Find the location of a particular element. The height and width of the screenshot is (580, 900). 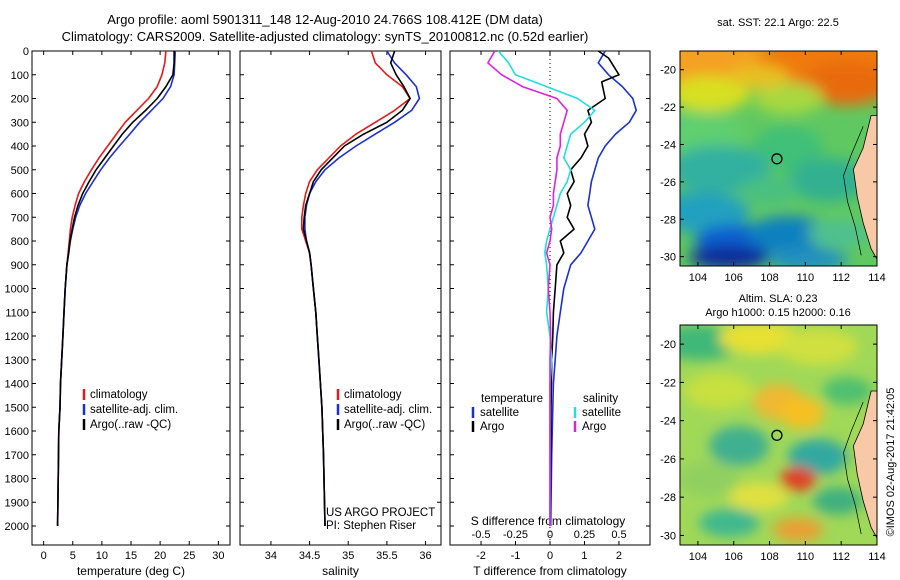

imos-credit: ©IMOS 02-Aug-2017 21:42:05 is located at coordinates (891, 462).